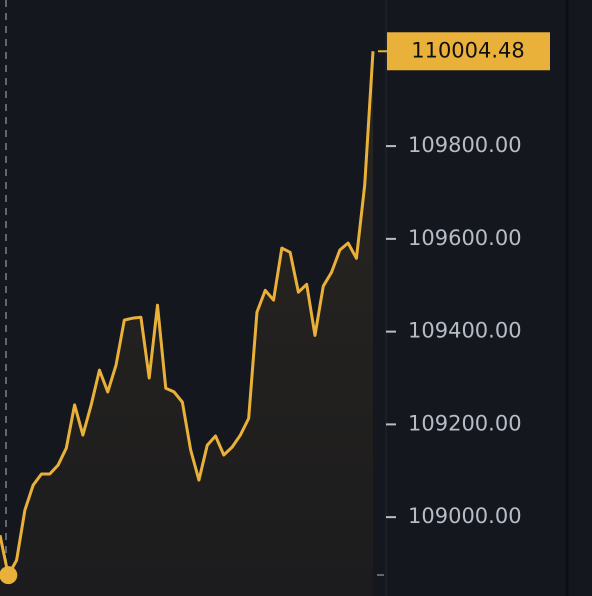  Describe the element at coordinates (465, 331) in the screenshot. I see `y-tick-label: 109400.00` at that location.